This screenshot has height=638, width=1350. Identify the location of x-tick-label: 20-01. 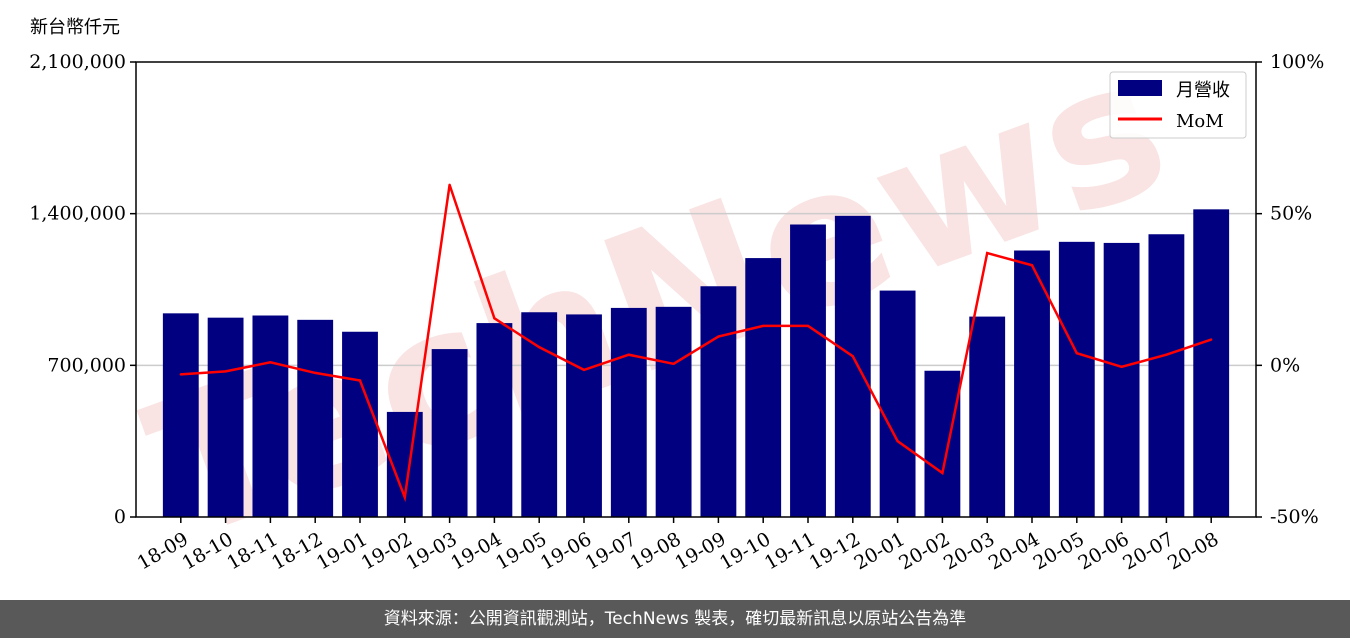
(879, 551).